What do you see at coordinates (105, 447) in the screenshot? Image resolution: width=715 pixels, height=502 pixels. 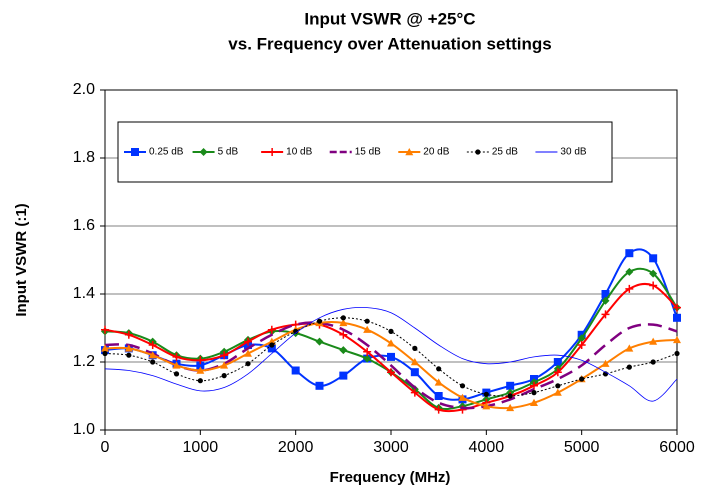 I see `x-tick-label: 0` at bounding box center [105, 447].